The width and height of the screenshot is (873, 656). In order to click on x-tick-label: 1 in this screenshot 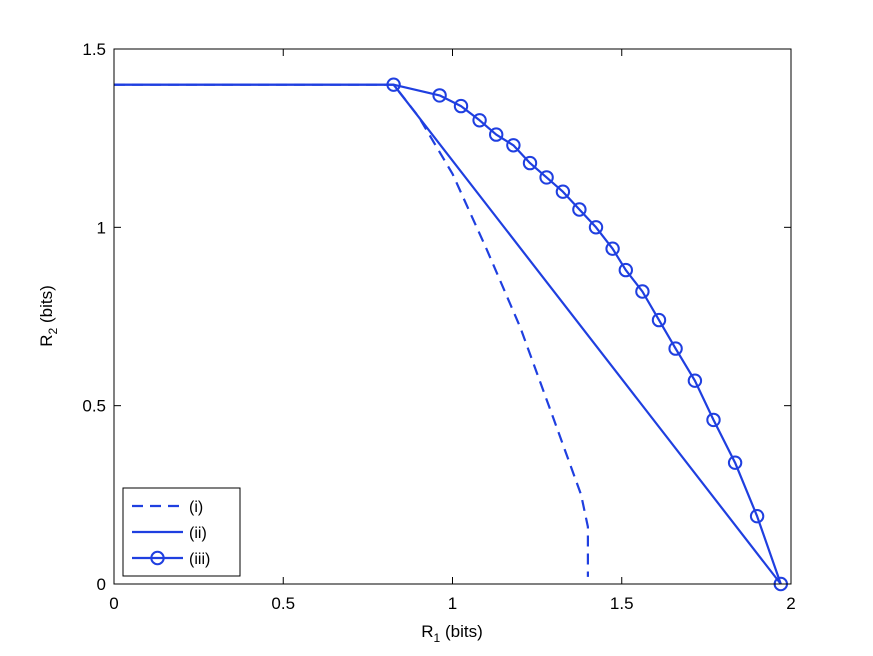, I will do `click(452, 603)`.